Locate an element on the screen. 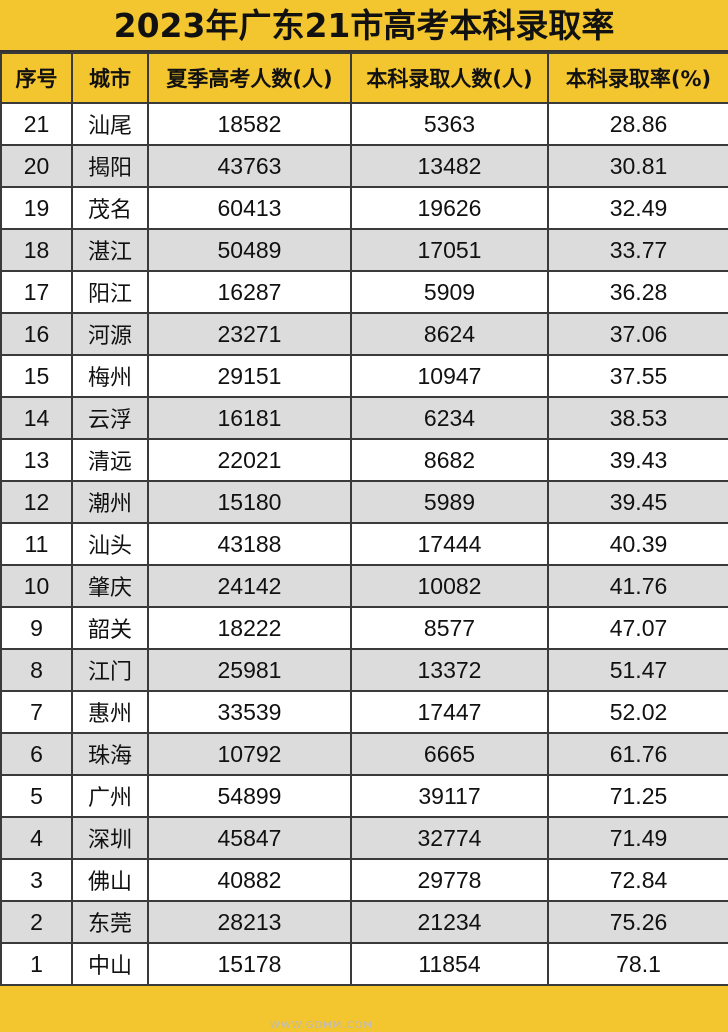 The width and height of the screenshot is (728, 1032). city-cell: 云浮 is located at coordinates (110, 418).